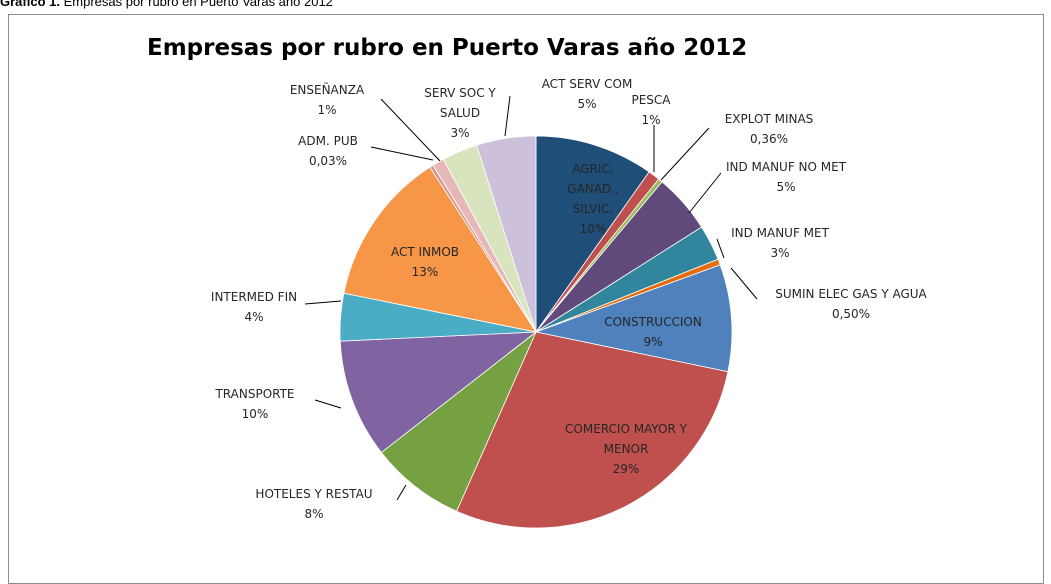 The image size is (1051, 584). Describe the element at coordinates (769, 129) in the screenshot. I see `slice-label-3: EXPLOT MINAS 0,36%` at that location.